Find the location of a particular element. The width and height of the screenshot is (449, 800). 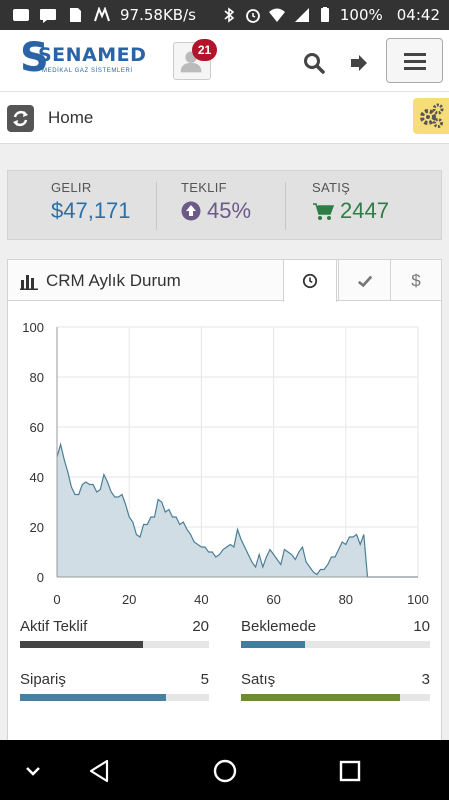

summary-stats: GELIR $47,171 TEKLIF 45% SATIŞ 2447 is located at coordinates (224, 205).